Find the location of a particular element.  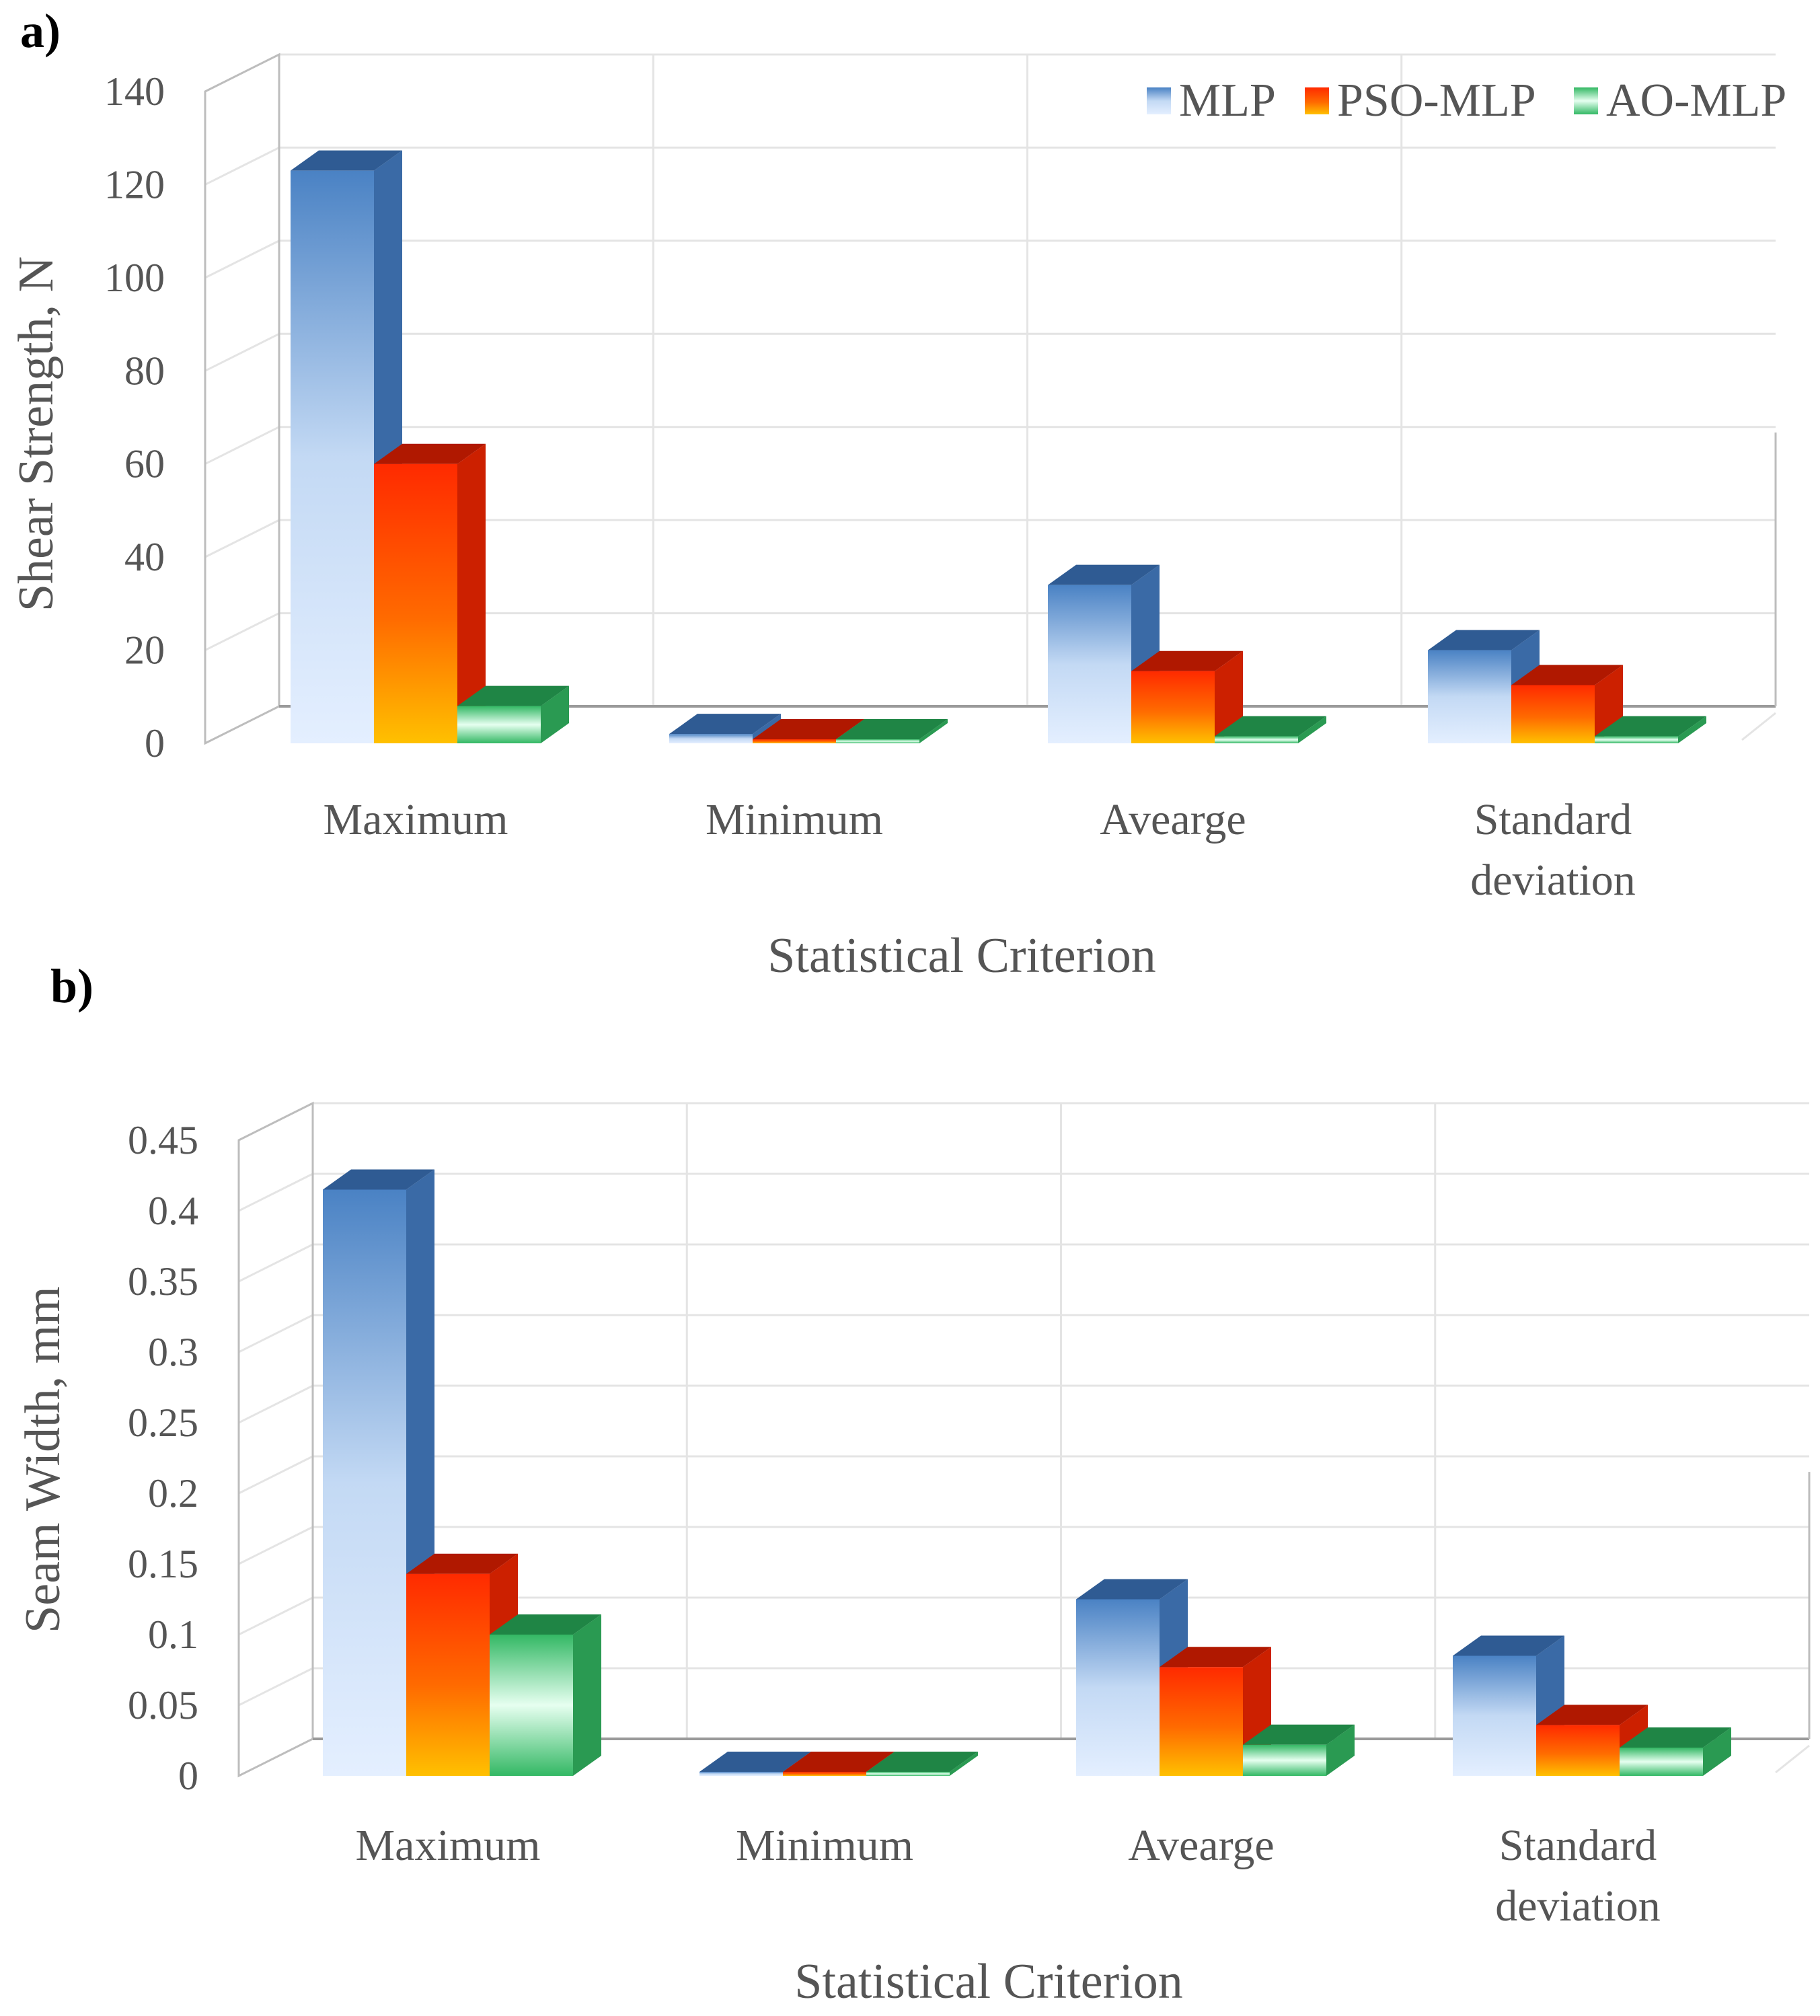

y-tick-label: 0.1 is located at coordinates (173, 1635).